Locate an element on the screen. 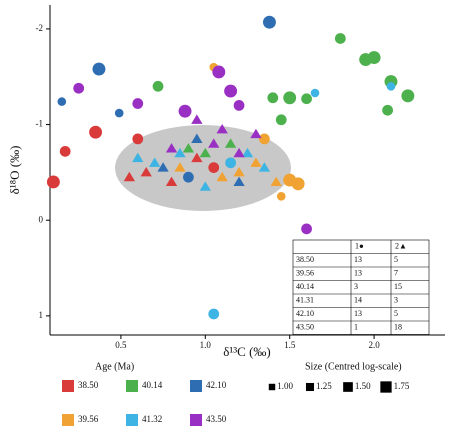 The width and height of the screenshot is (474, 430). x-tick-label: 0.5 is located at coordinates (121, 345).